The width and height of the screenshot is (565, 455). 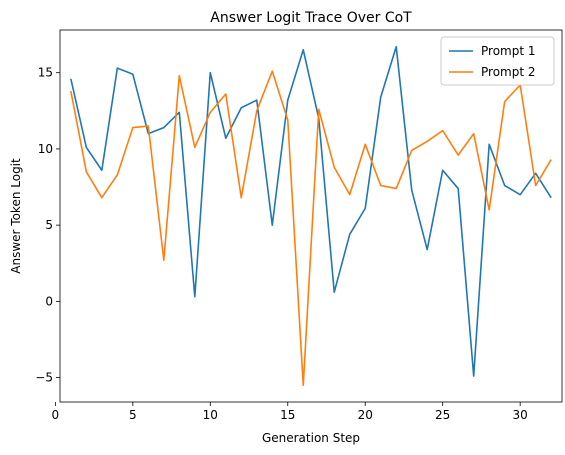 What do you see at coordinates (210, 415) in the screenshot?
I see `x-tick-label: 10` at bounding box center [210, 415].